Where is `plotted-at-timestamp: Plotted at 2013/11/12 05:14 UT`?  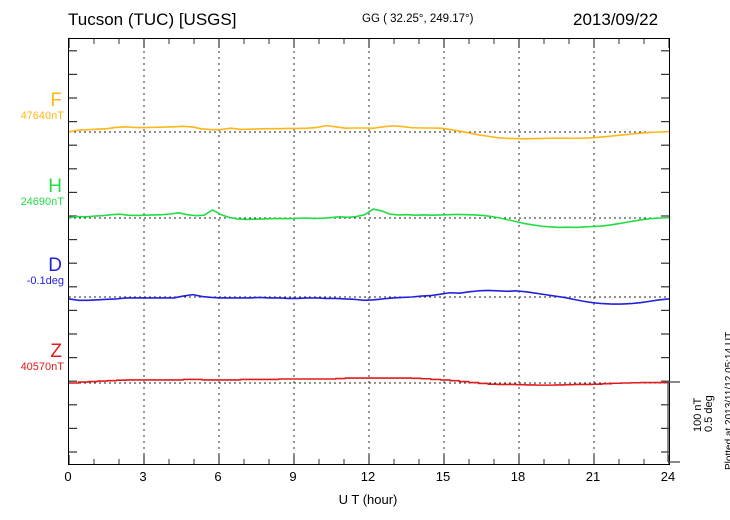
plotted-at-timestamp: Plotted at 2013/11/12 05:14 UT is located at coordinates (727, 400).